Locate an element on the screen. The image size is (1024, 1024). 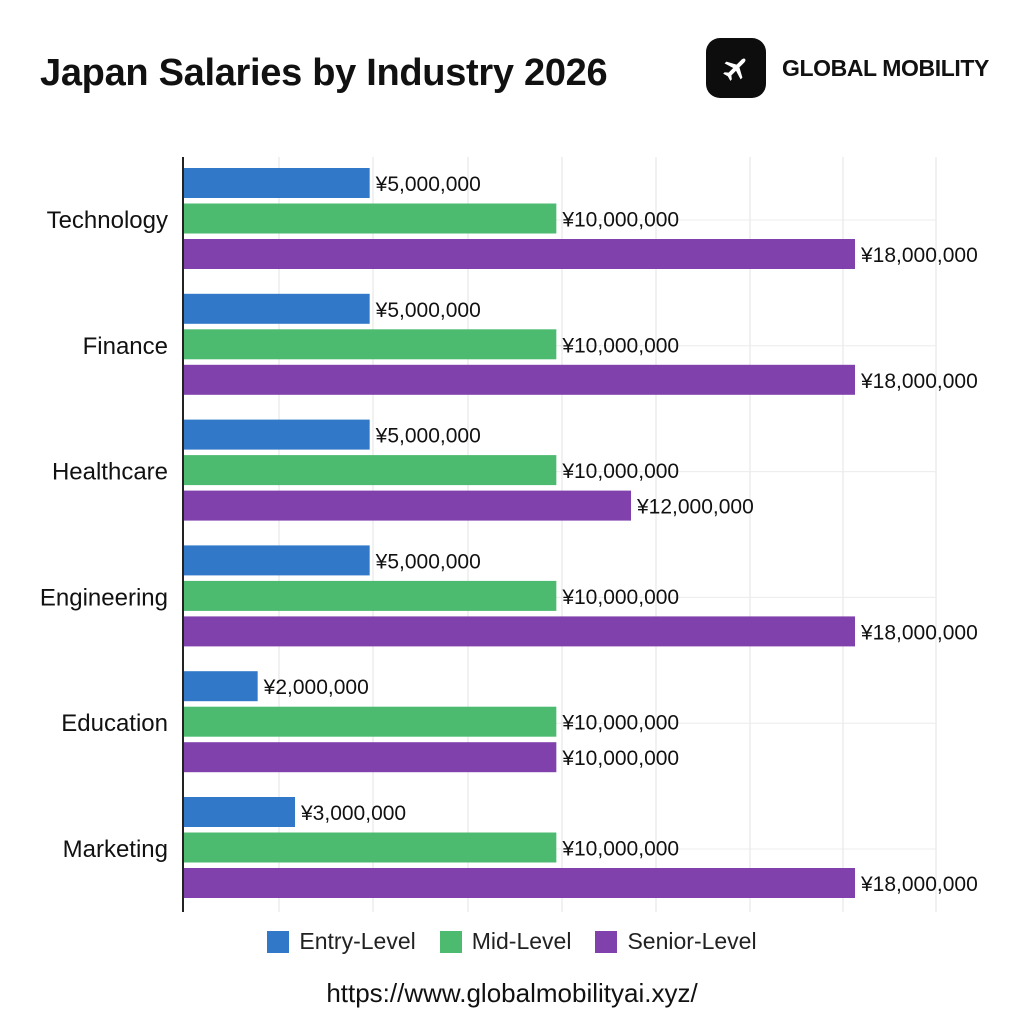
data-label: ¥3,000,000 is located at coordinates (353, 813).